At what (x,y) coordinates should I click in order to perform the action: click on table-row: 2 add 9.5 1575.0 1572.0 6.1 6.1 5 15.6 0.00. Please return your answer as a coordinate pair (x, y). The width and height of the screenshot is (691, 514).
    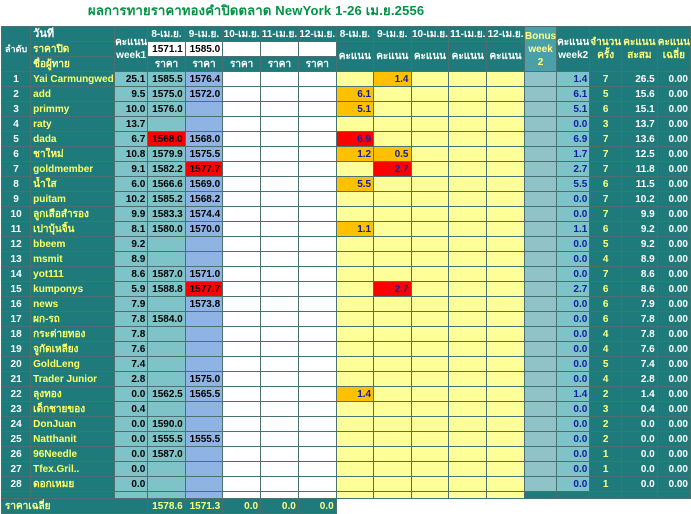
    Looking at the image, I should click on (345, 94).